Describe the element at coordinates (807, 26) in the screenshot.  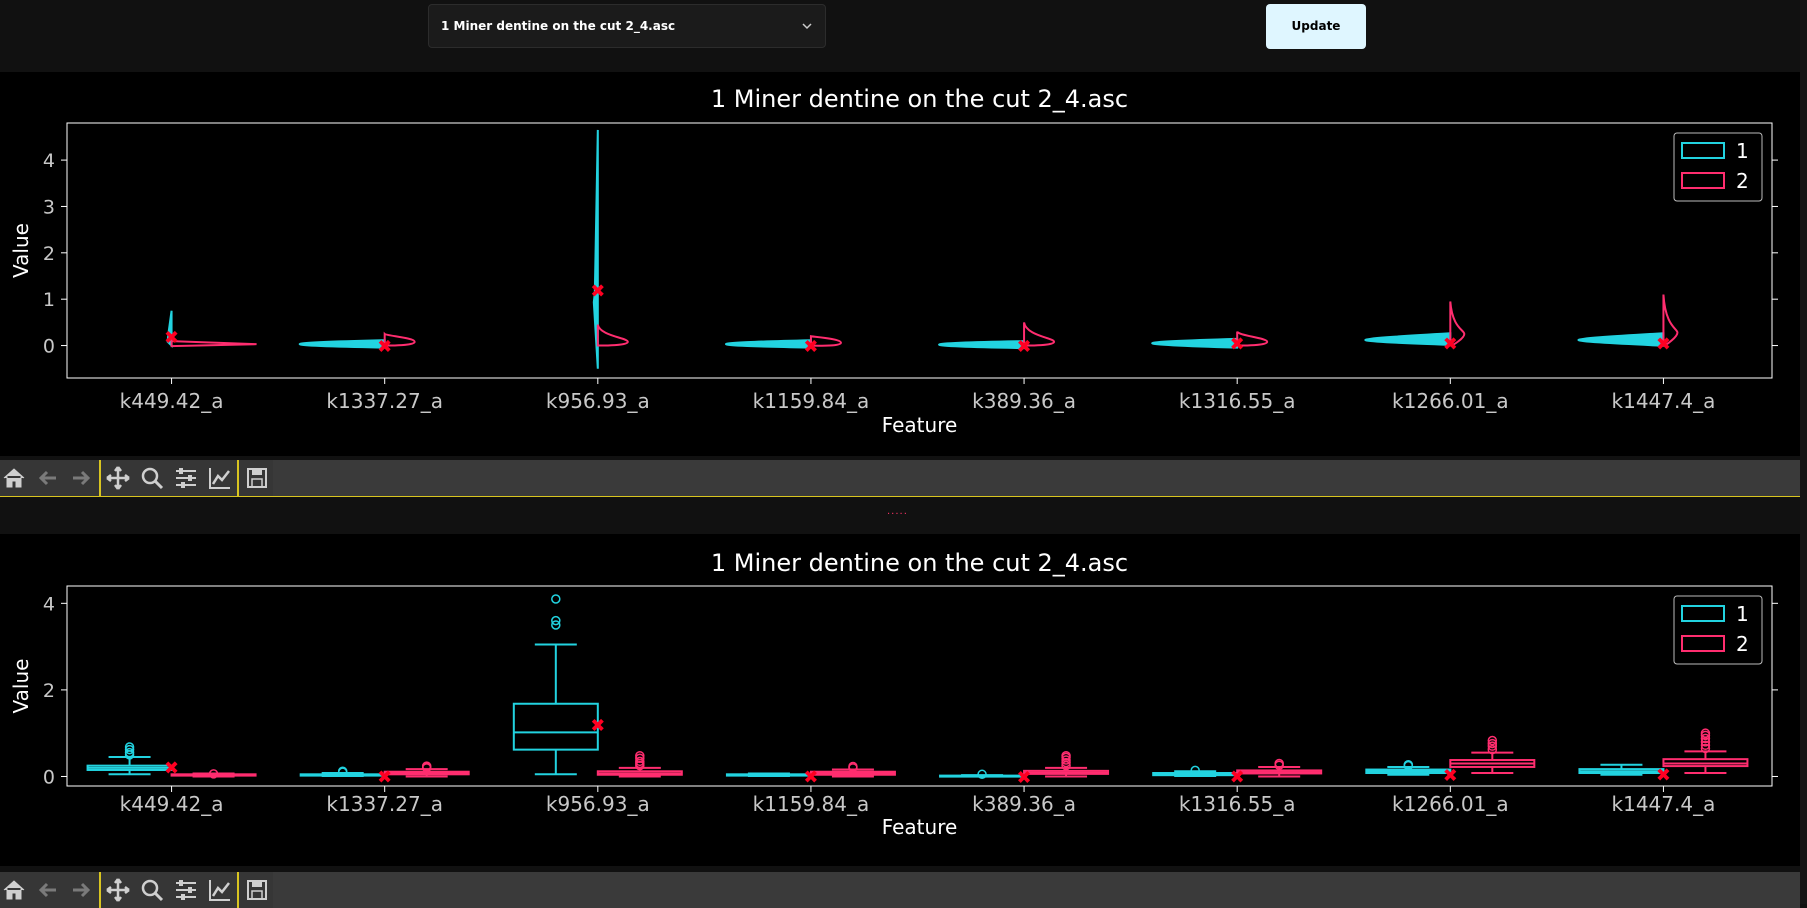
I see `chevron-down-icon` at that location.